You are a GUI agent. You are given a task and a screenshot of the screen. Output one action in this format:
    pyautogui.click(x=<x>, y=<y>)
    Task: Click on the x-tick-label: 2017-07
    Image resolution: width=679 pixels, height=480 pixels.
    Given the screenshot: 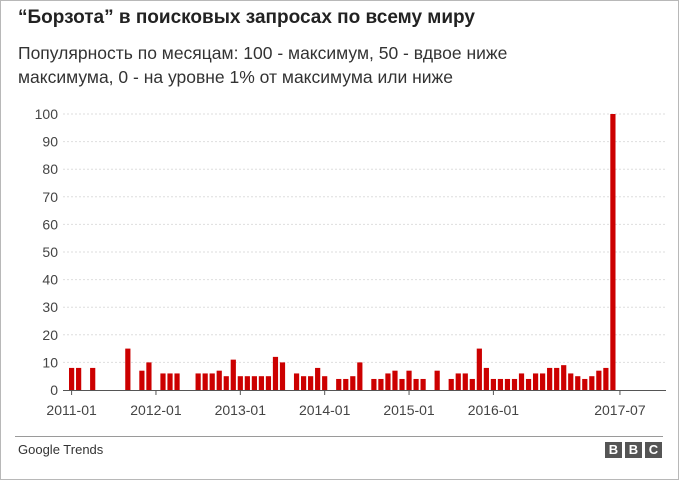 What is the action you would take?
    pyautogui.click(x=620, y=410)
    